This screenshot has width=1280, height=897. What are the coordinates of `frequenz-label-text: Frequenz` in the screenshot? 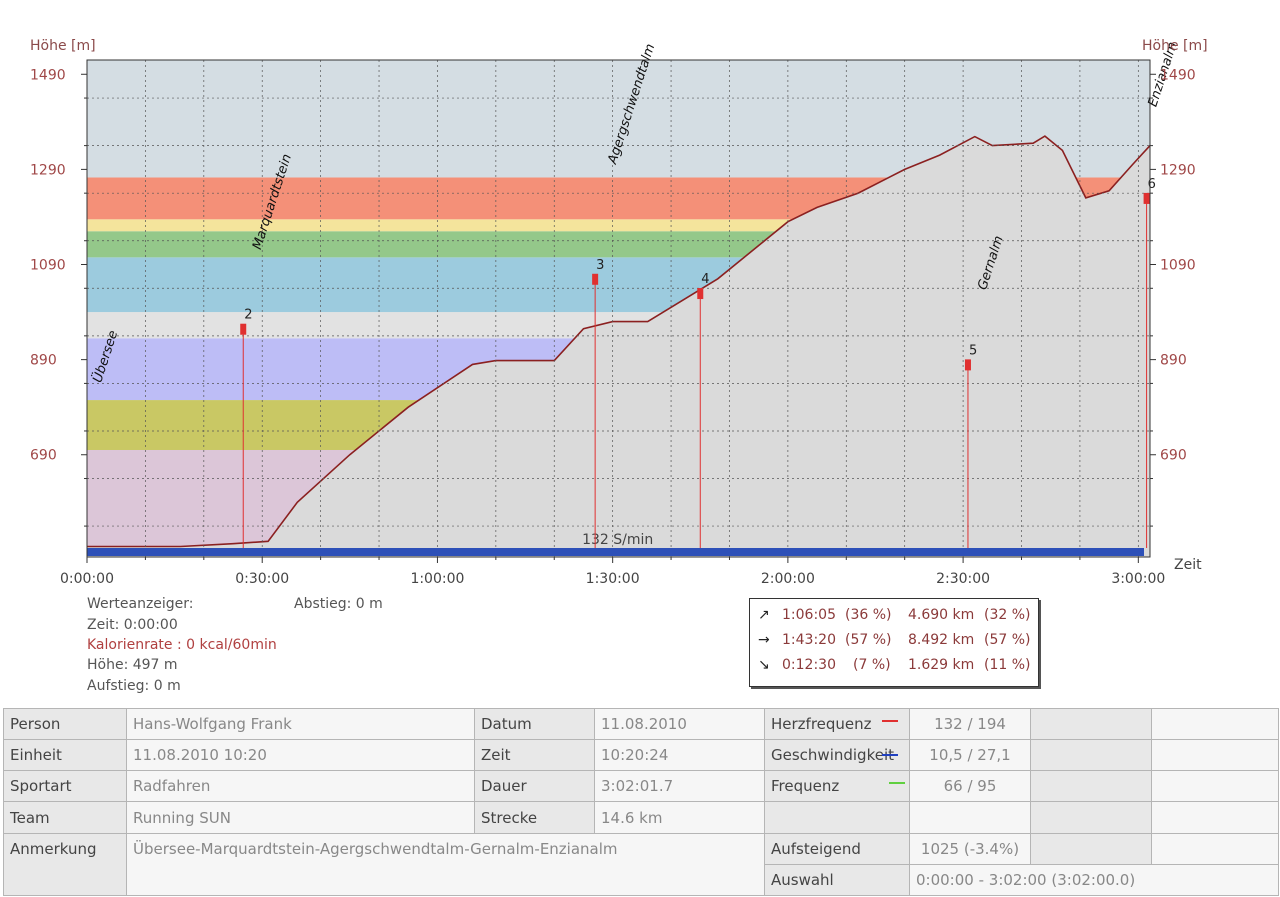 It's located at (805, 786).